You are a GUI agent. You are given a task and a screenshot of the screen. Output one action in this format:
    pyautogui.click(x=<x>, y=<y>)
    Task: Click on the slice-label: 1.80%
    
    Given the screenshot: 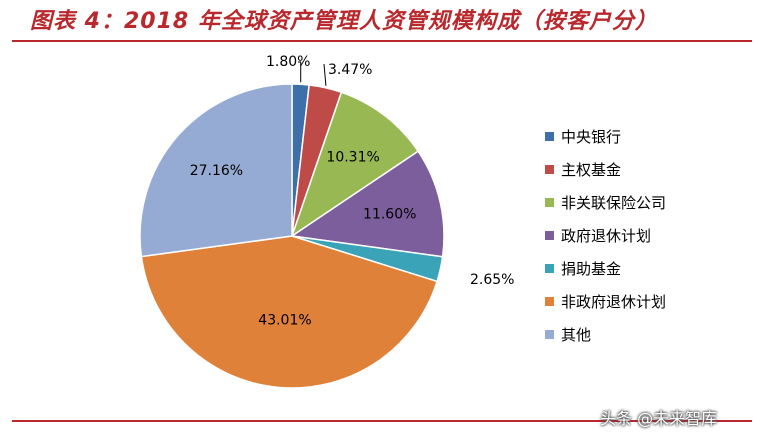 What is the action you would take?
    pyautogui.click(x=288, y=62)
    